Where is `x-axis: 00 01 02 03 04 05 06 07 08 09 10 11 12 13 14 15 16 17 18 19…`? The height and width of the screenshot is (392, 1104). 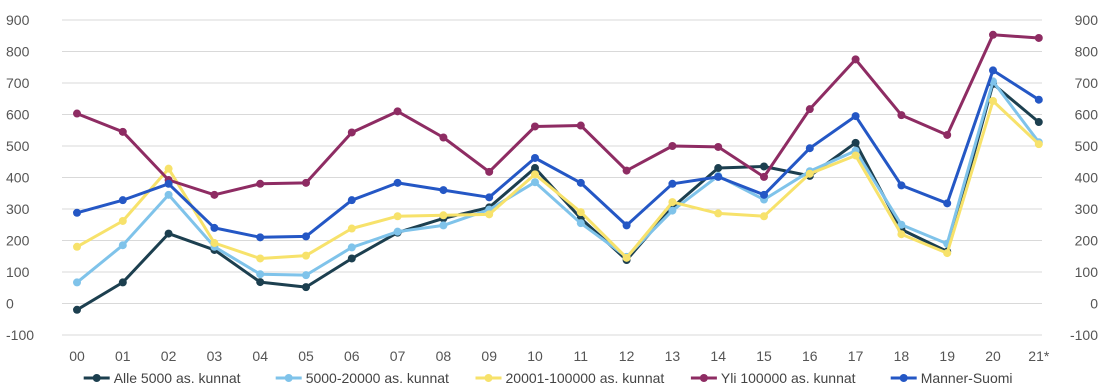
x-axis: 00 01 02 03 04 05 06 07 08 09 10 11 12 13 14 15 16 17 18 19… is located at coordinates (559, 356).